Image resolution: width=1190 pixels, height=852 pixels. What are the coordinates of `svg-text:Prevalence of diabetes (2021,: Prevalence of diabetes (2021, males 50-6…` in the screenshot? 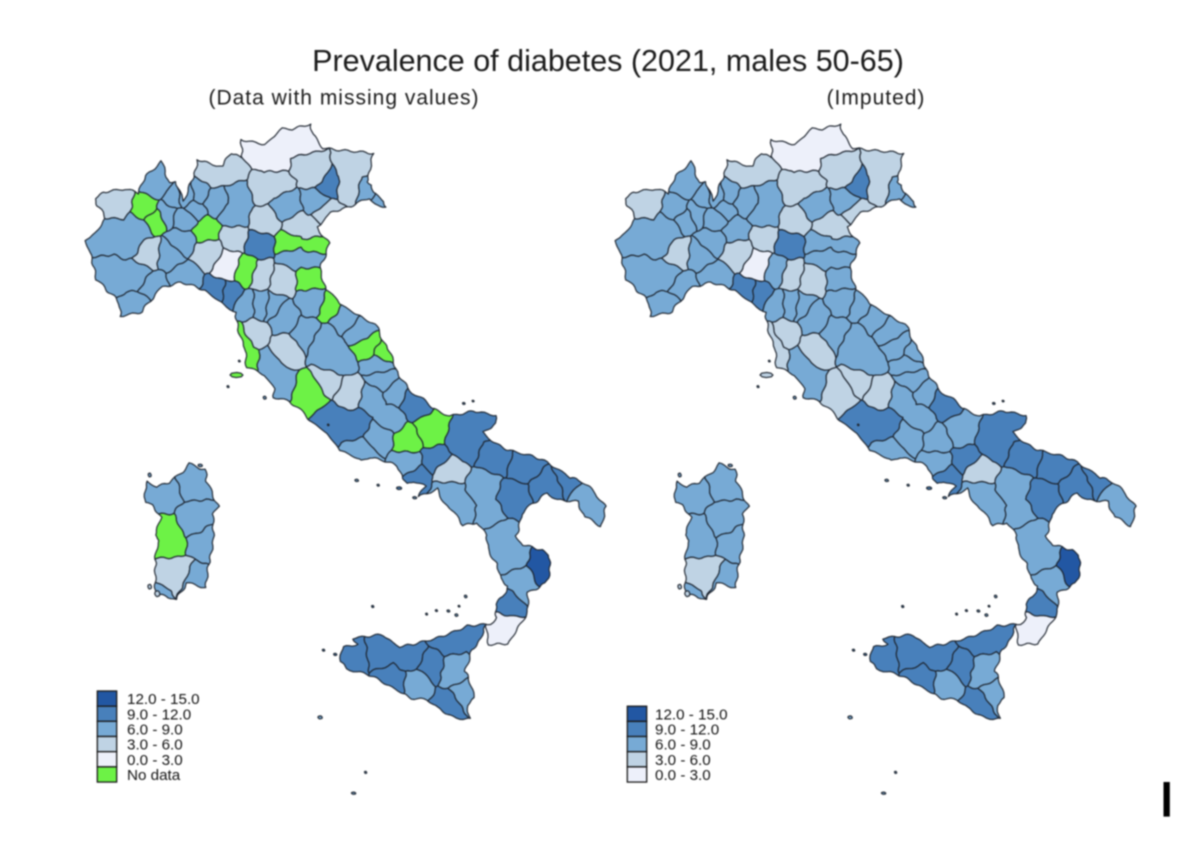 It's located at (608, 61).